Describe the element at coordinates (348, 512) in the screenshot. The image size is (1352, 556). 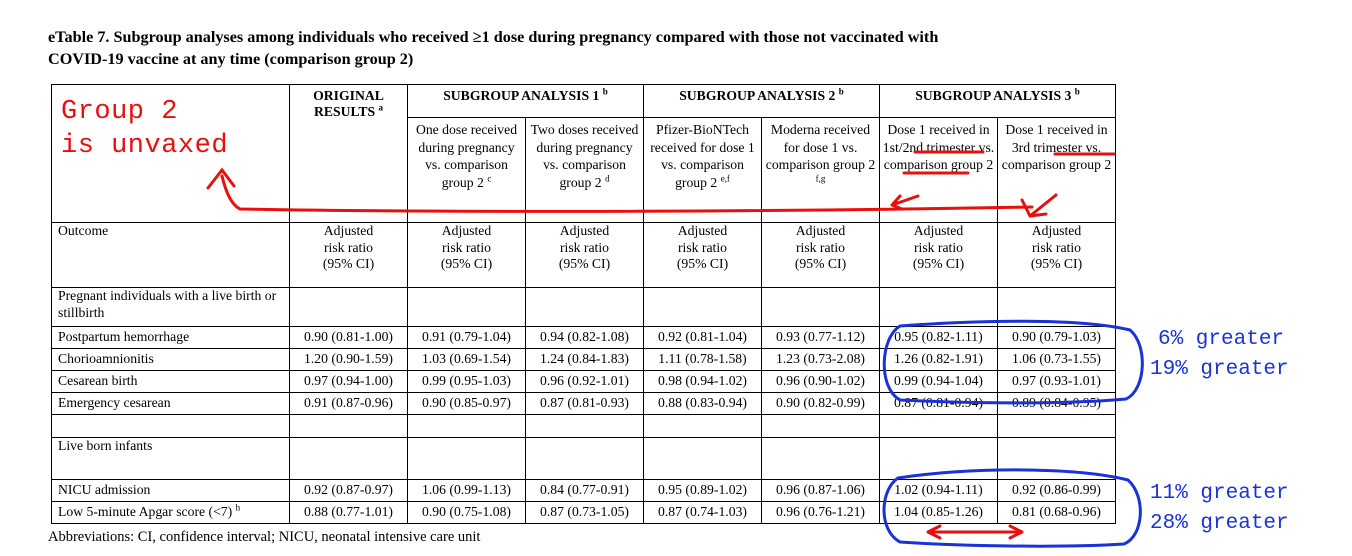
I see `risk-ratio-cell: 0.88 (0.77-1.01)` at that location.